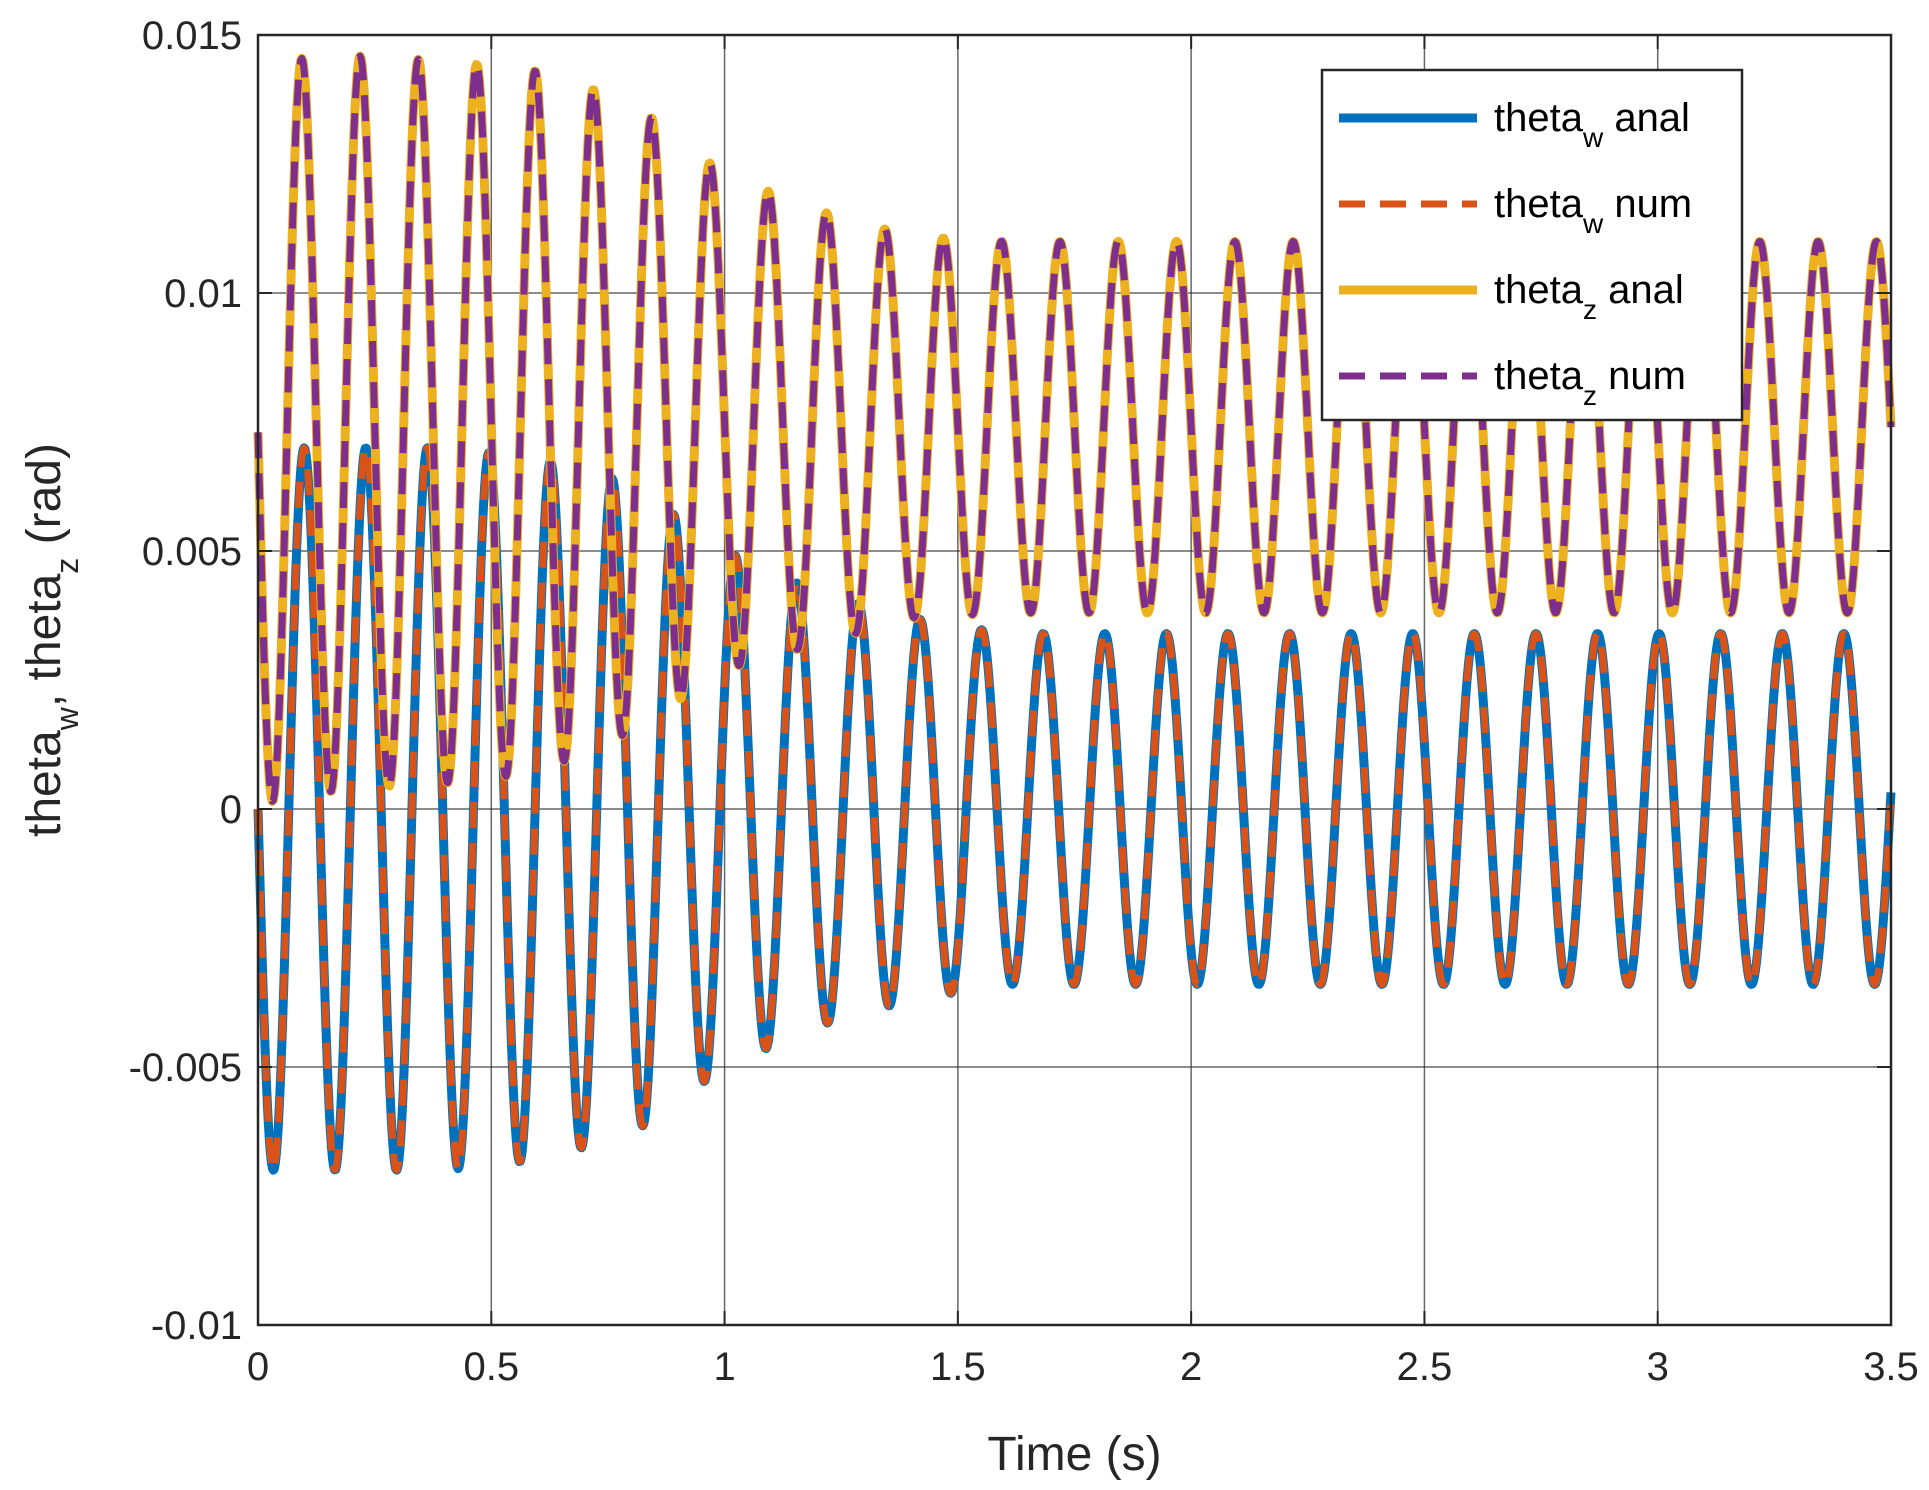  I want to click on x-tick-label: 3.5, so click(1891, 1367).